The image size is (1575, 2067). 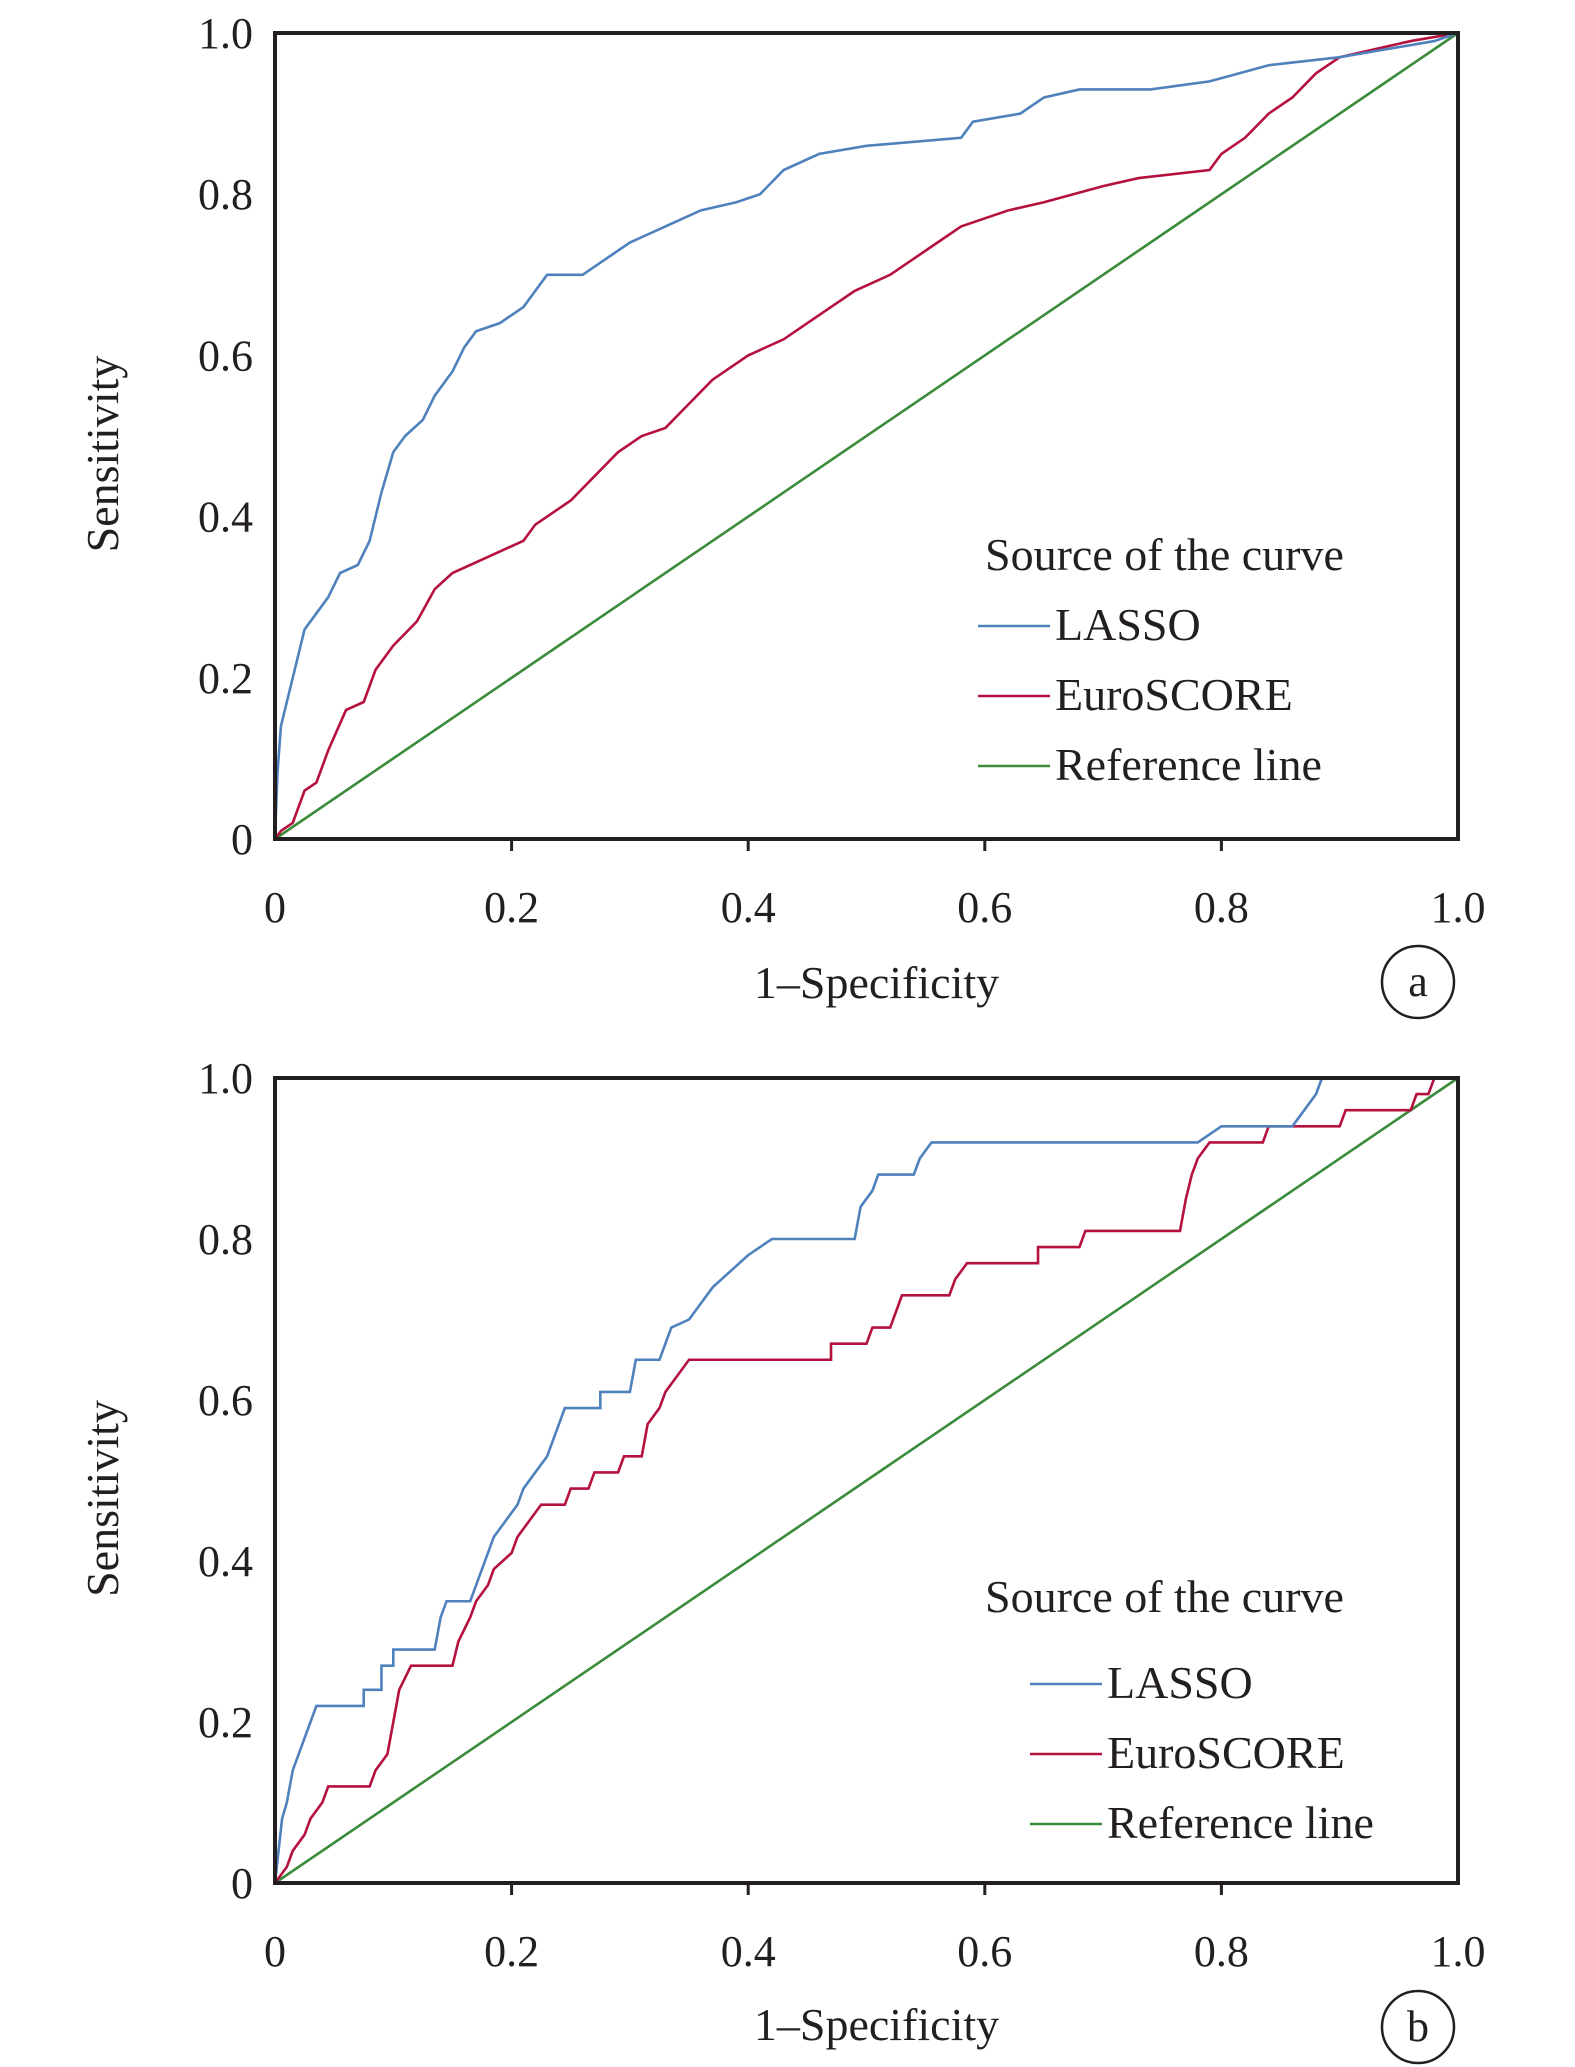 I want to click on panel-letter: b, so click(x=1418, y=2026).